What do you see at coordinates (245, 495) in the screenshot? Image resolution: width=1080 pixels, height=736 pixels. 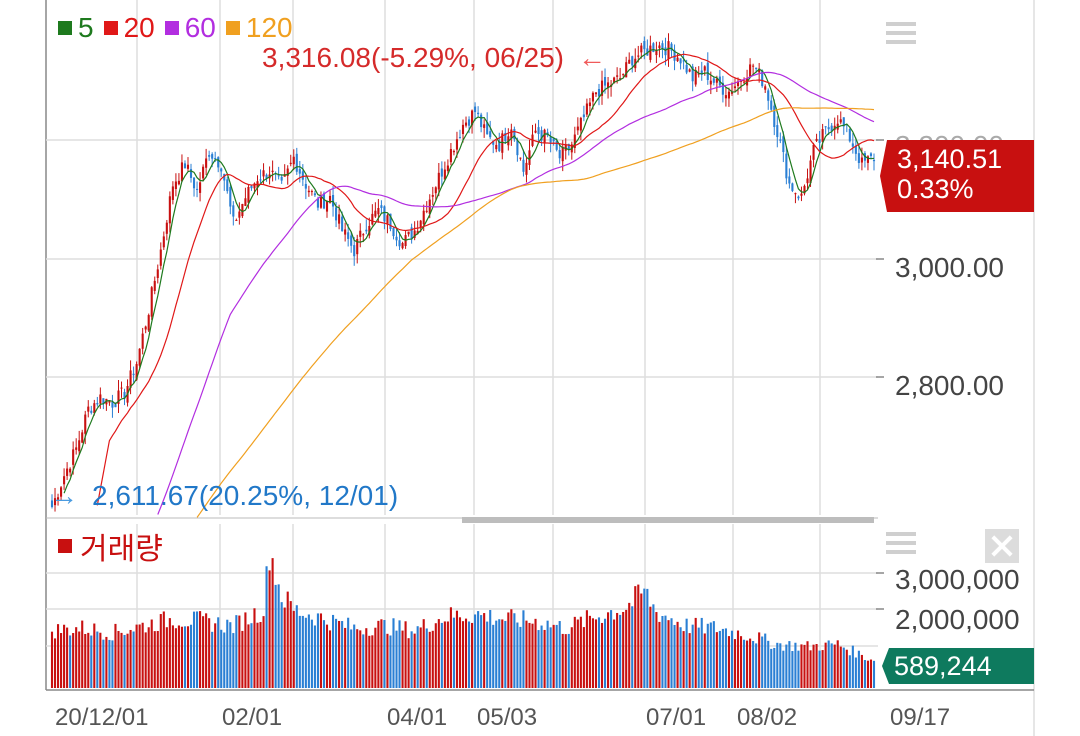 I see `min-price-text: 2,611.67(20.25%, 12/01)` at bounding box center [245, 495].